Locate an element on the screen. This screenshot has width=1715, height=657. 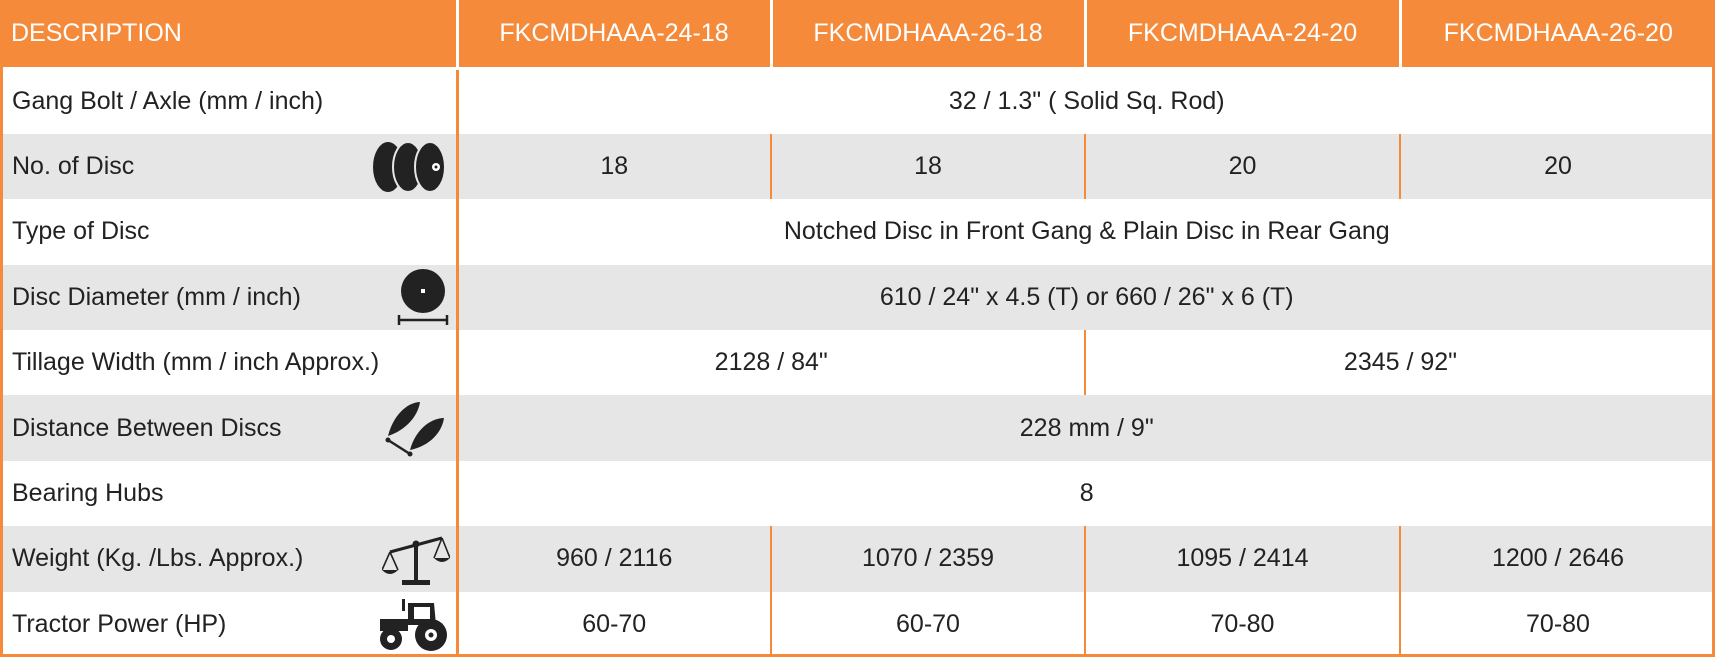
row-label-text: Disc Diameter (mm / inch) is located at coordinates (156, 296).